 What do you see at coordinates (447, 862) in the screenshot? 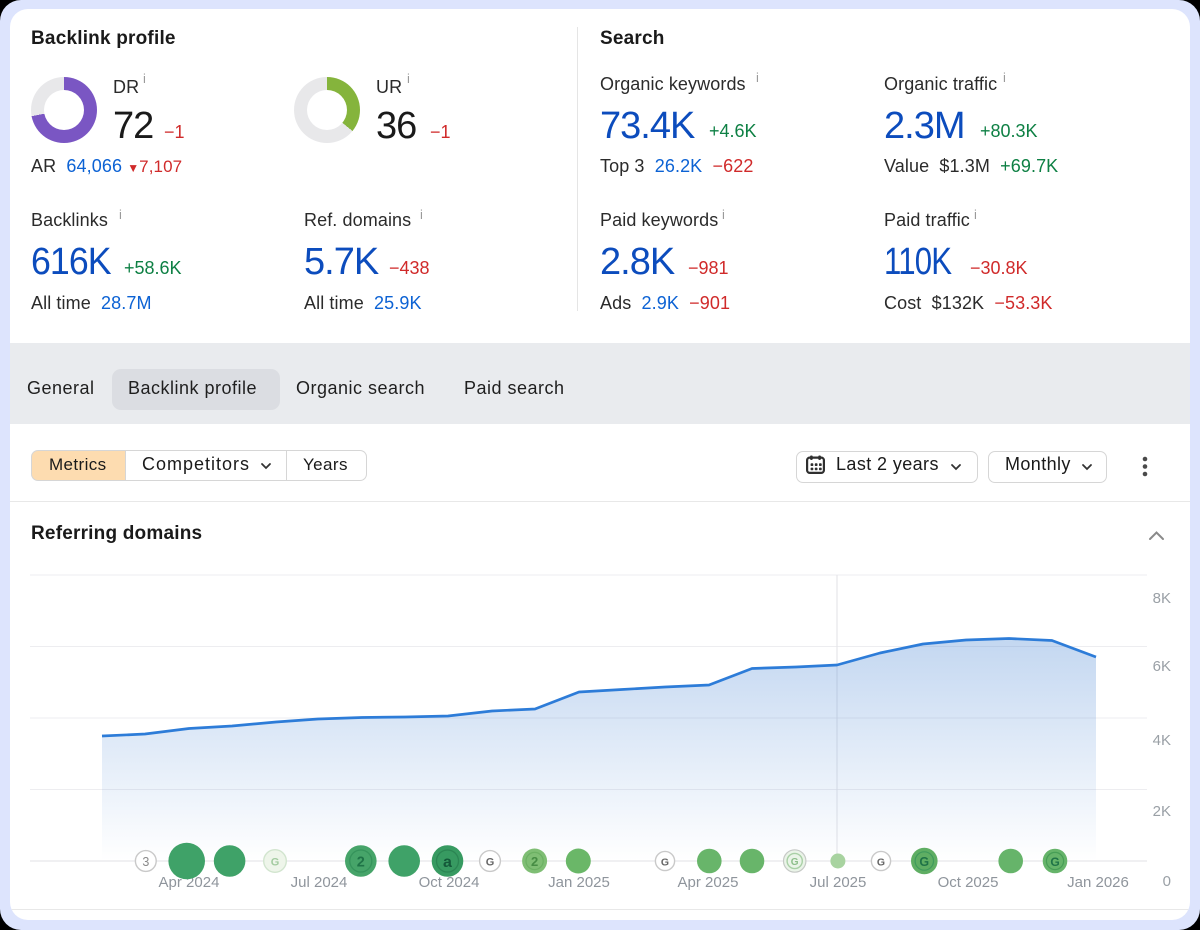
I see `svg-text: a` at bounding box center [447, 862].